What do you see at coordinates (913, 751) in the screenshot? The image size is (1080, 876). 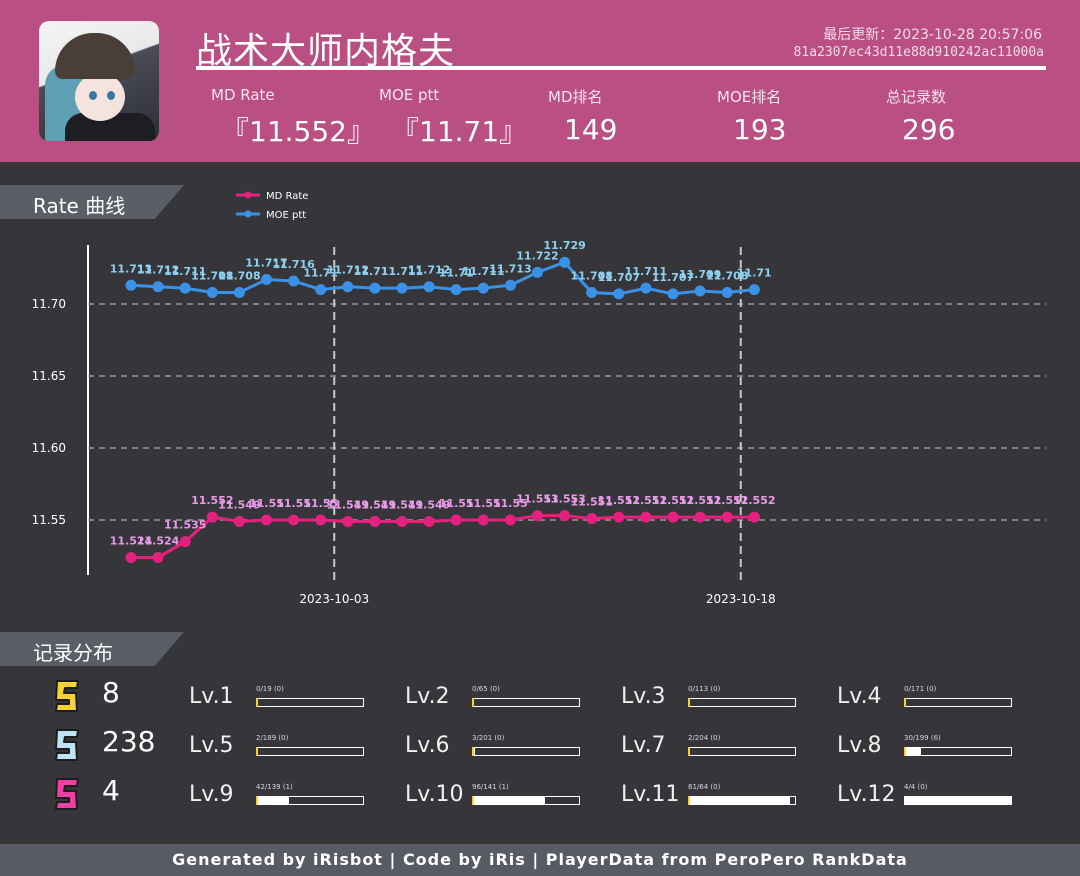 I see `level-progress-fill` at bounding box center [913, 751].